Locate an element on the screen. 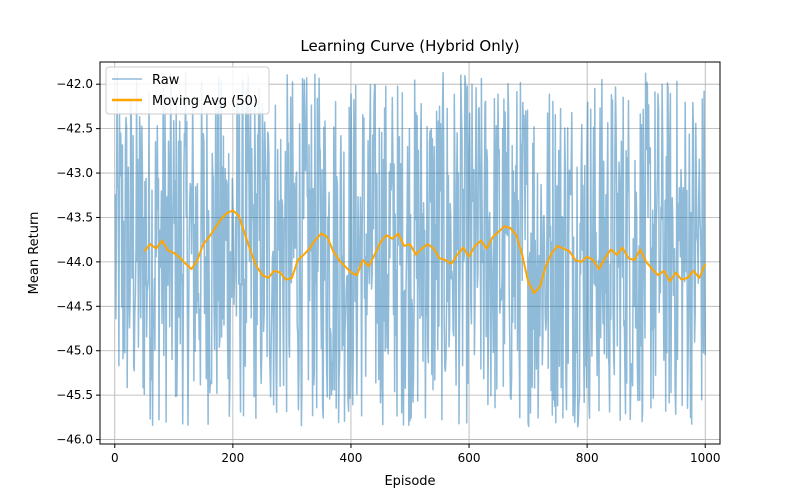  y-tick-label-8: −42.0 is located at coordinates (74, 84).